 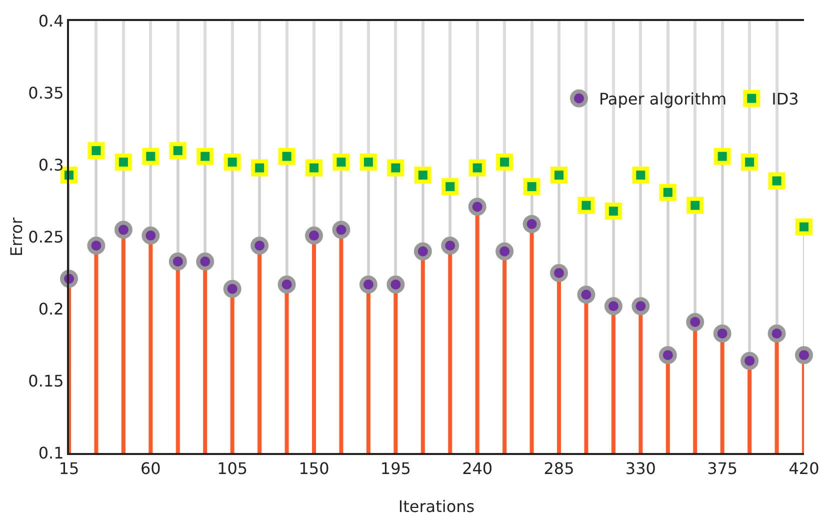 I want to click on x-tick-label: 195, so click(x=395, y=468).